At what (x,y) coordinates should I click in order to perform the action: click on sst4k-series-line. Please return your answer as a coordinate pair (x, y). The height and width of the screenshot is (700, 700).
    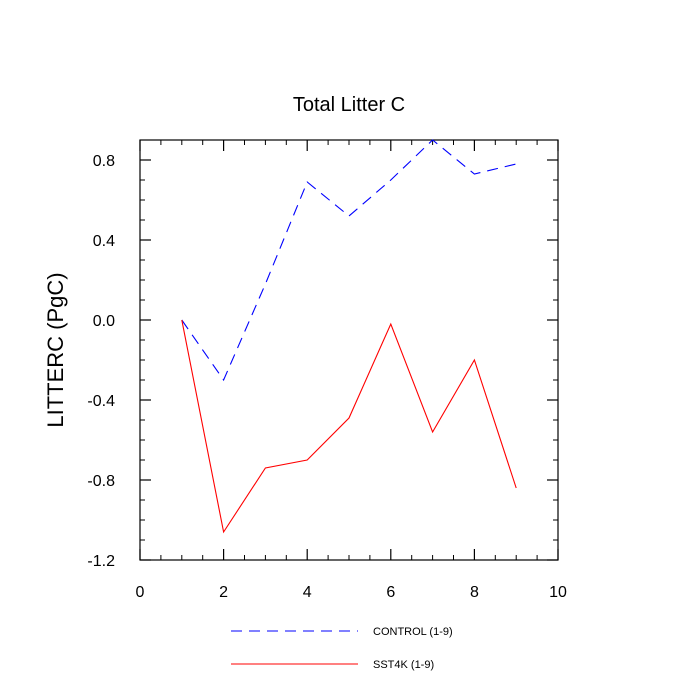
    Looking at the image, I should click on (349, 426).